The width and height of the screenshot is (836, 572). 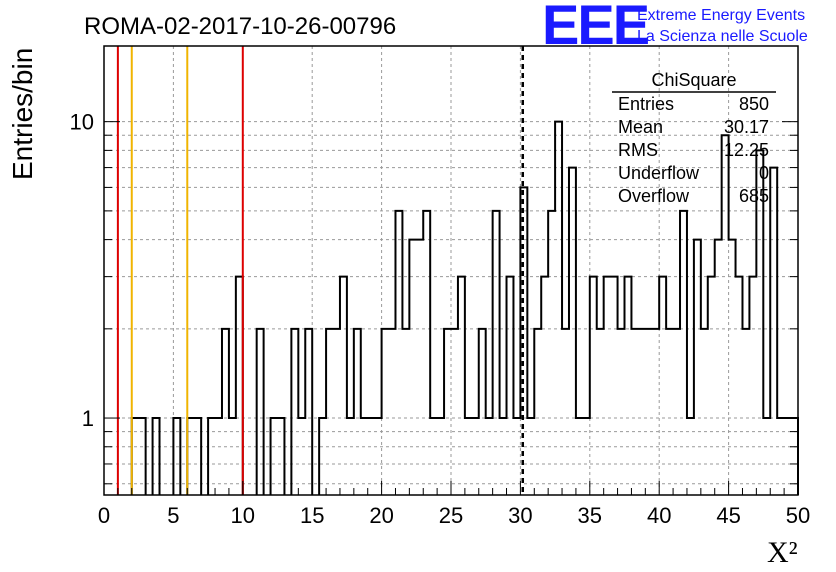 What do you see at coordinates (659, 515) in the screenshot?
I see `x-tick-label: 40` at bounding box center [659, 515].